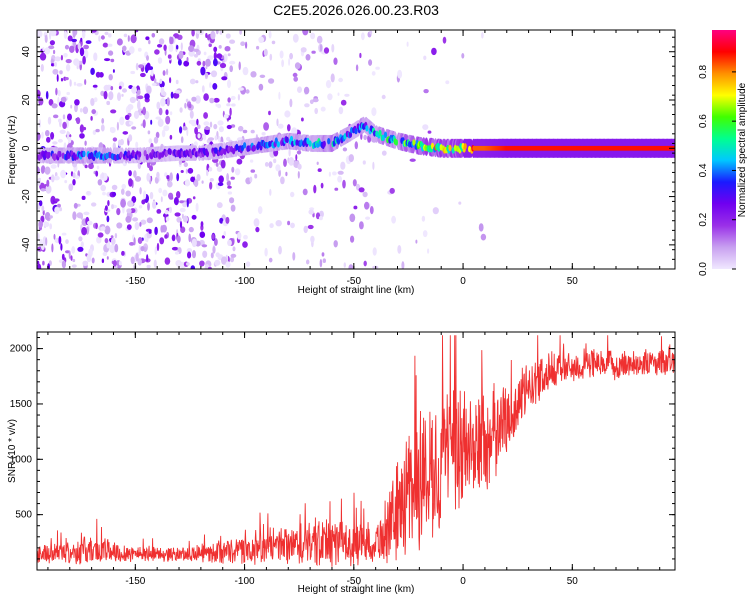  I want to click on snr-ytick-label: 1000, so click(21, 459).